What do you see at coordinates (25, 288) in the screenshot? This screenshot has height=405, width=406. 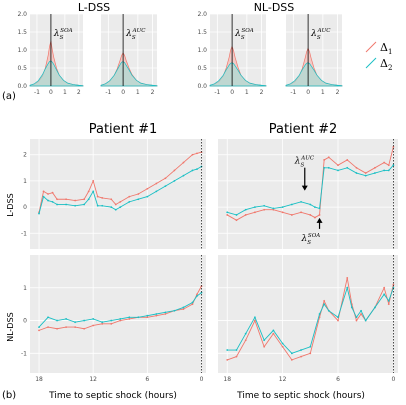 I see `y-tick-label: 1` at bounding box center [25, 288].